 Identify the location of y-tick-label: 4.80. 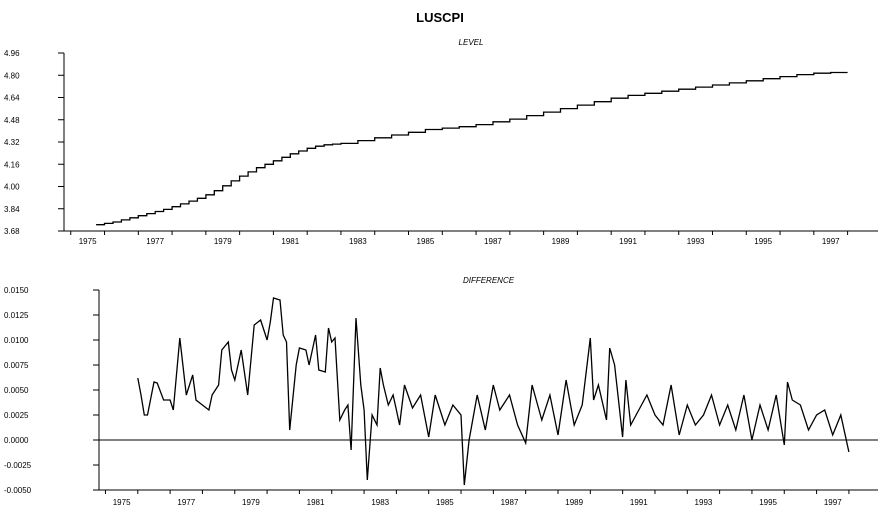
(12, 75).